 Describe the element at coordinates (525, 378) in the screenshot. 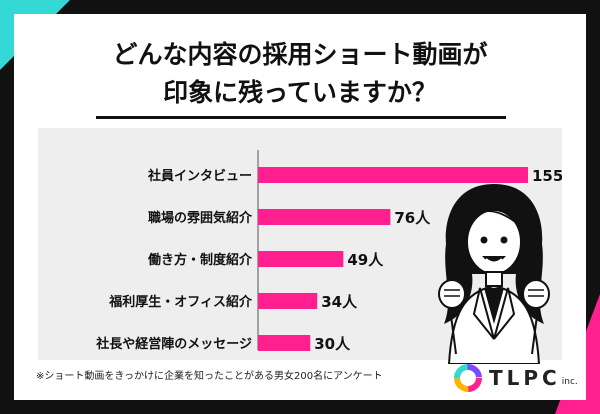

I see `logo-text: TLPC` at that location.